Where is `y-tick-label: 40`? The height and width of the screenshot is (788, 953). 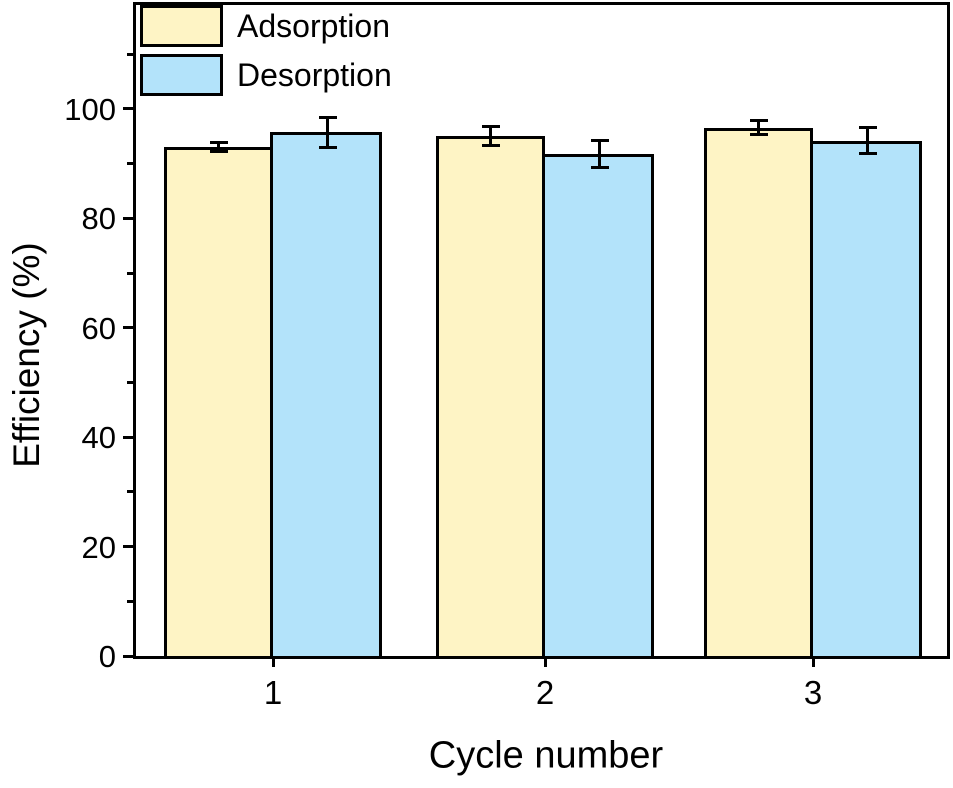
y-tick-label: 40 is located at coordinates (98, 438).